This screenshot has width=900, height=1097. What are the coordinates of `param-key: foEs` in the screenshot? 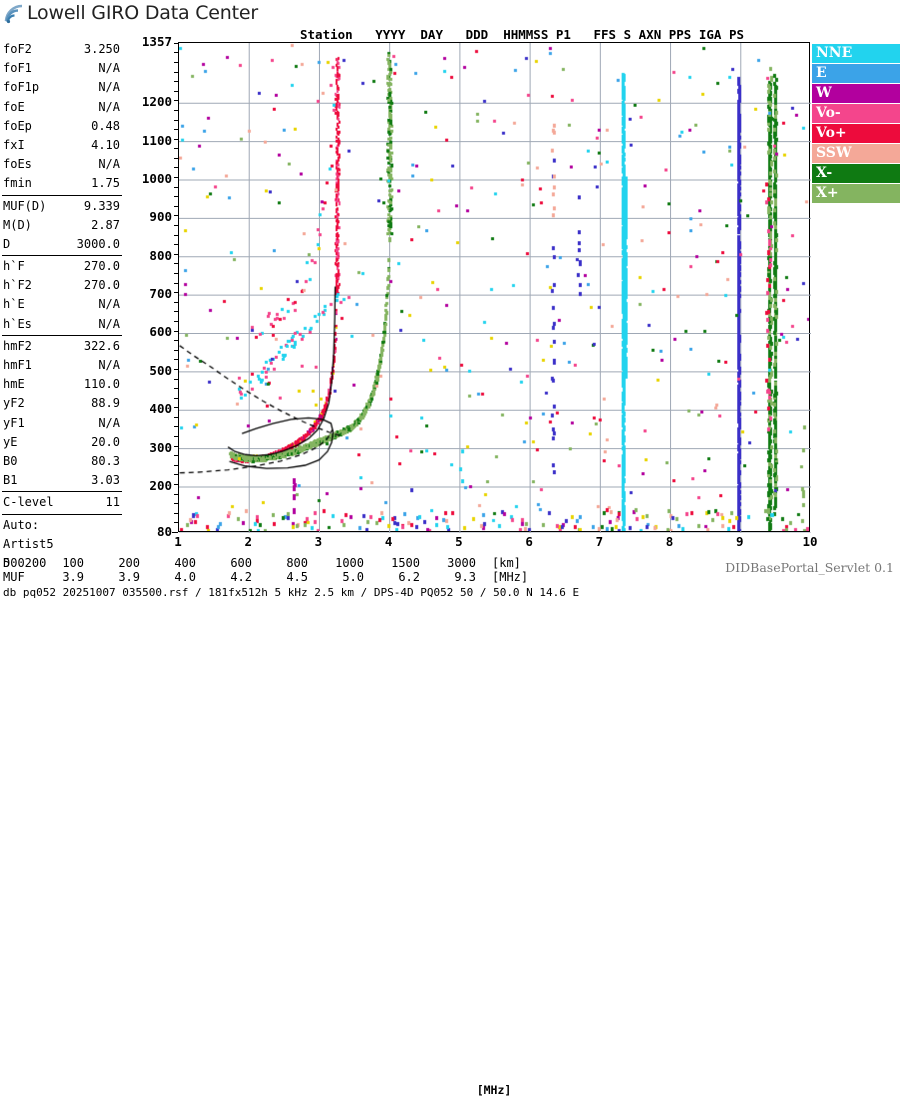 It's located at (17, 164).